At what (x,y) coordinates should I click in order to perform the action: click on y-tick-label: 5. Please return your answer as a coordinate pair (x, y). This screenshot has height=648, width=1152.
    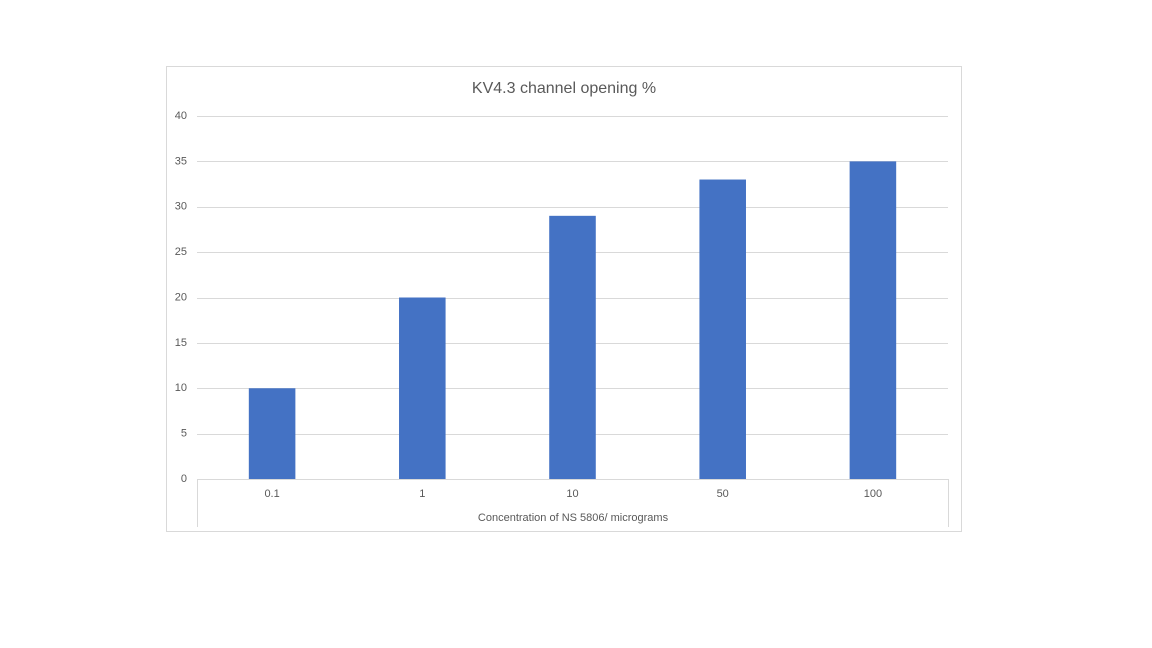
    Looking at the image, I should click on (184, 434).